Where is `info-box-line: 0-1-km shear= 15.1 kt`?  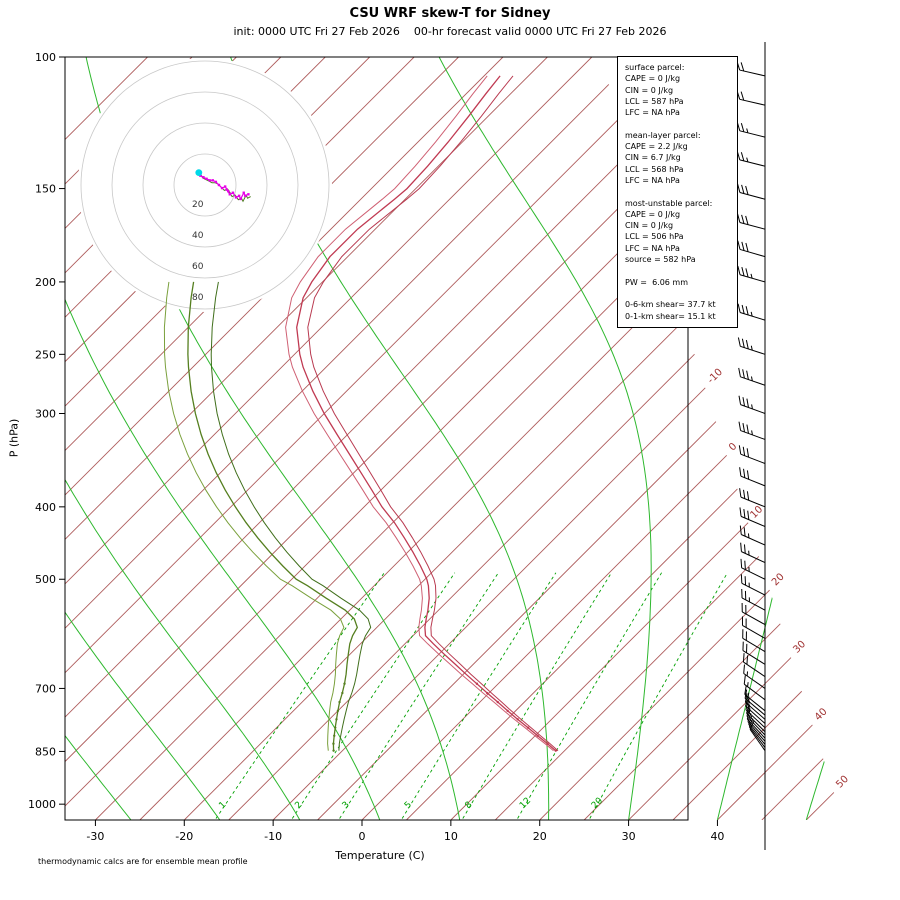
info-box-line: 0-1-km shear= 15.1 kt is located at coordinates (670, 316).